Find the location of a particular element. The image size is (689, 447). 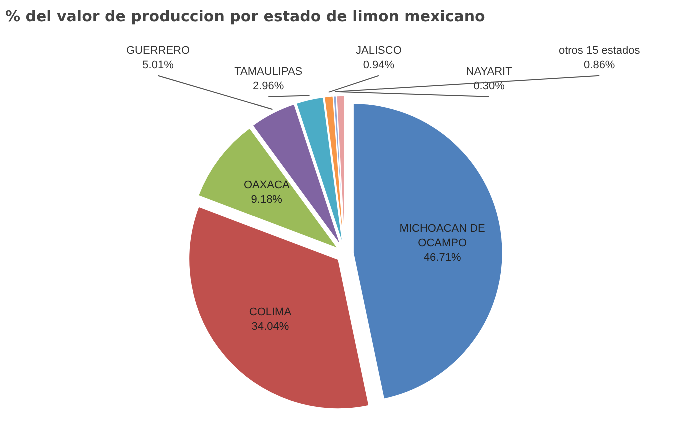

slice-label: TAMAULIPAS is located at coordinates (268, 72).